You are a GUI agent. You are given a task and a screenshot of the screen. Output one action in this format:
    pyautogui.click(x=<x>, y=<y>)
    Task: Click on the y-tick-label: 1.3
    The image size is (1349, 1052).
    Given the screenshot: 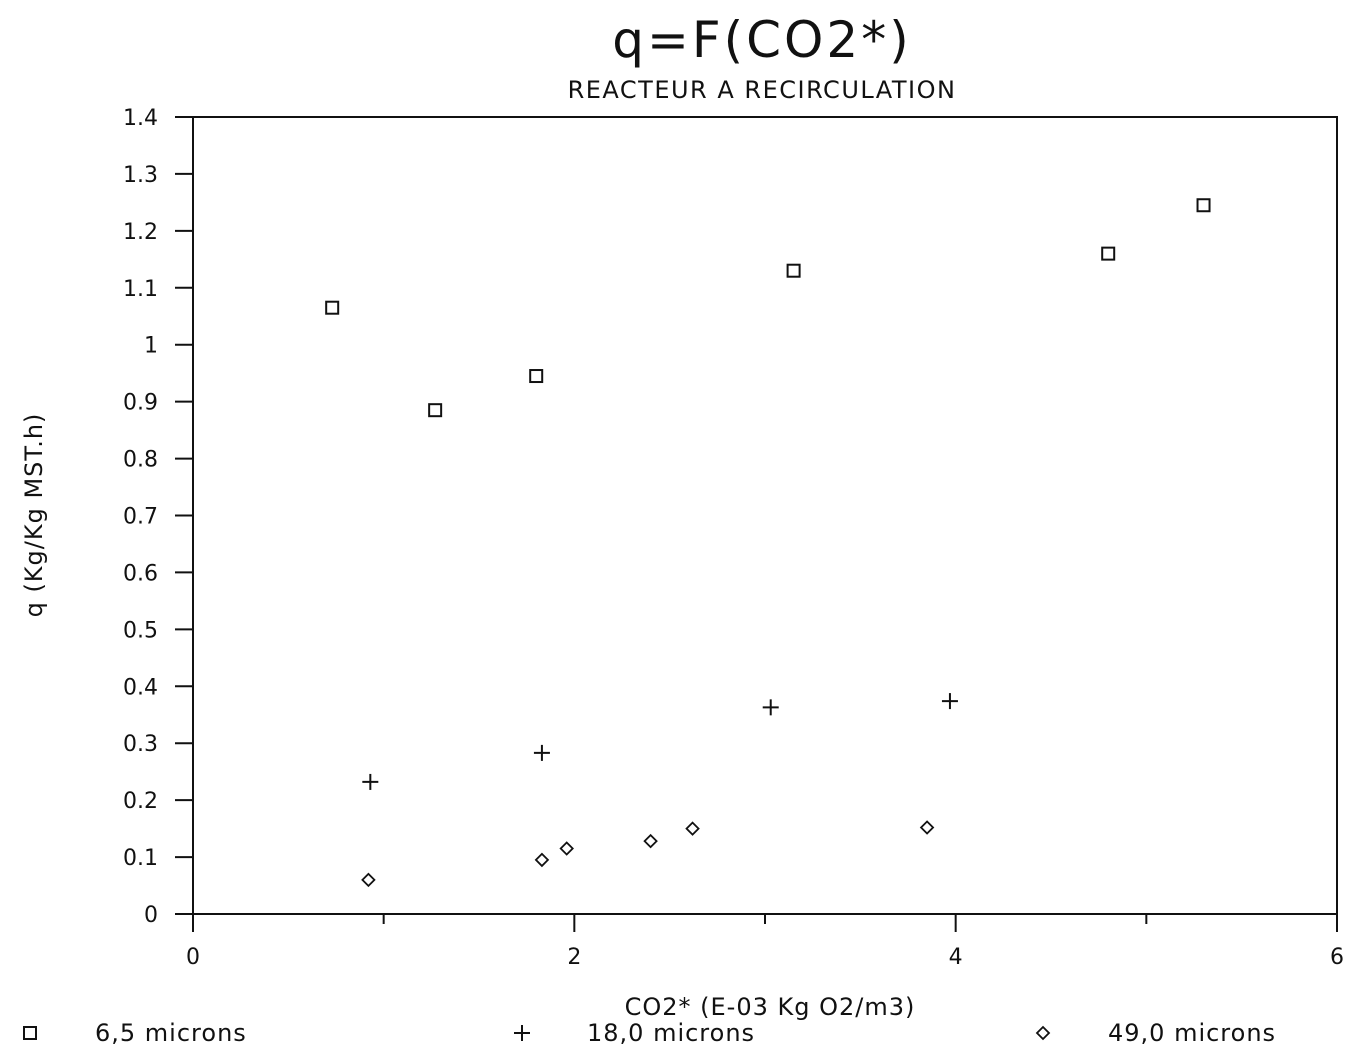 What is the action you would take?
    pyautogui.click(x=140, y=175)
    